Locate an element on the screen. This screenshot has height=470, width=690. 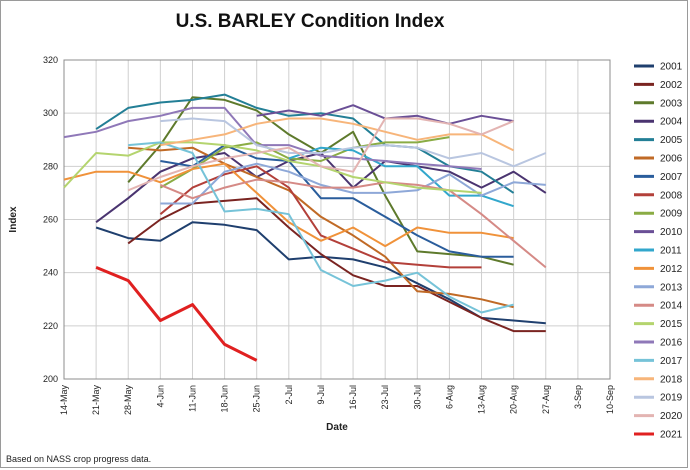
legend-label-2016: 2016 is located at coordinates (671, 343).